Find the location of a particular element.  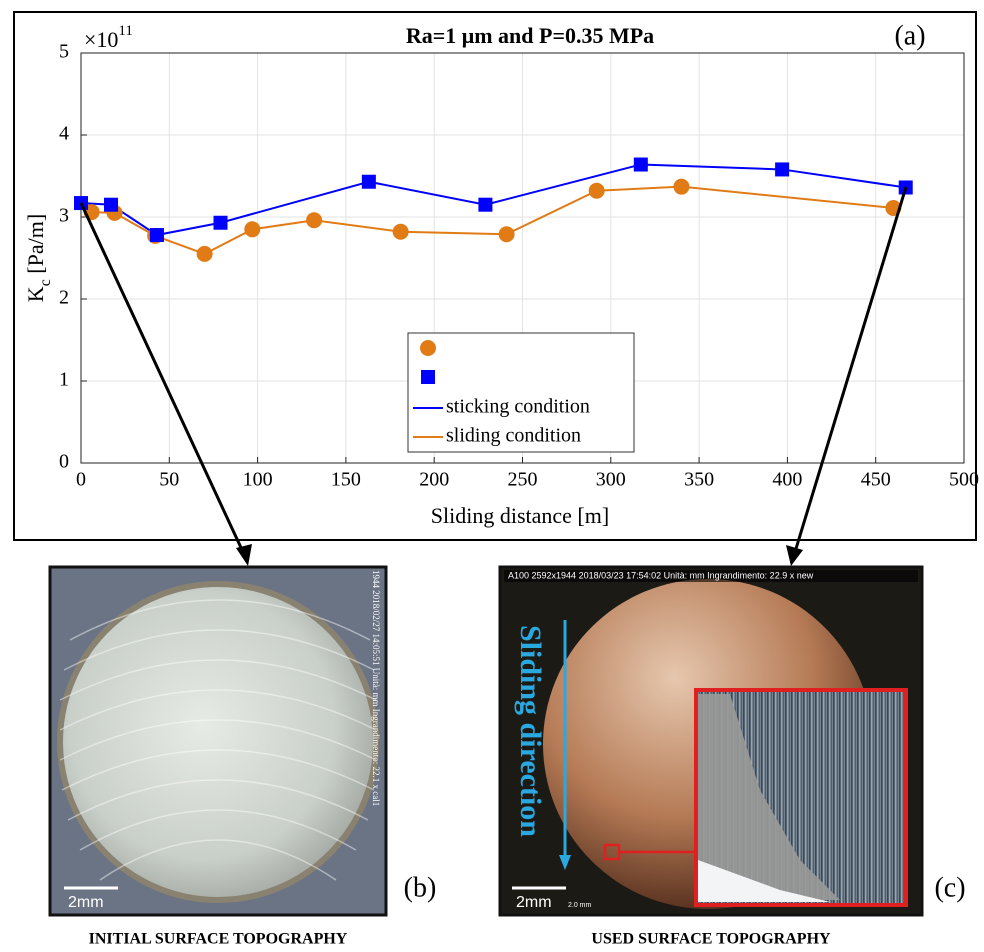

x-axis-label: Sliding distance [m] is located at coordinates (520, 515).